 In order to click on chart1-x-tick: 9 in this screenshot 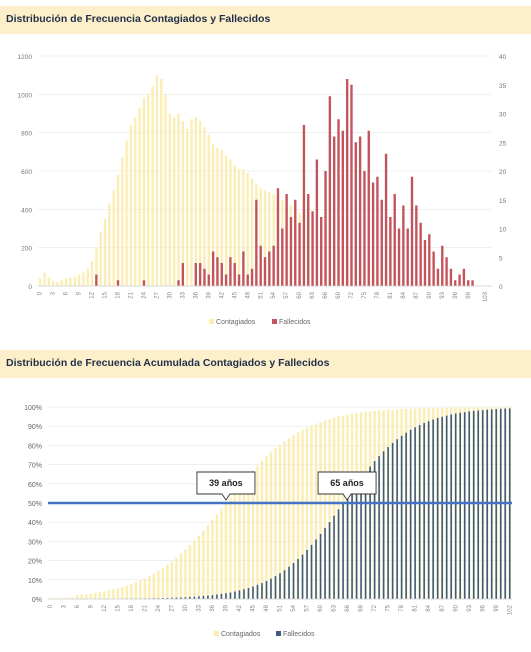, I will do `click(80, 293)`.